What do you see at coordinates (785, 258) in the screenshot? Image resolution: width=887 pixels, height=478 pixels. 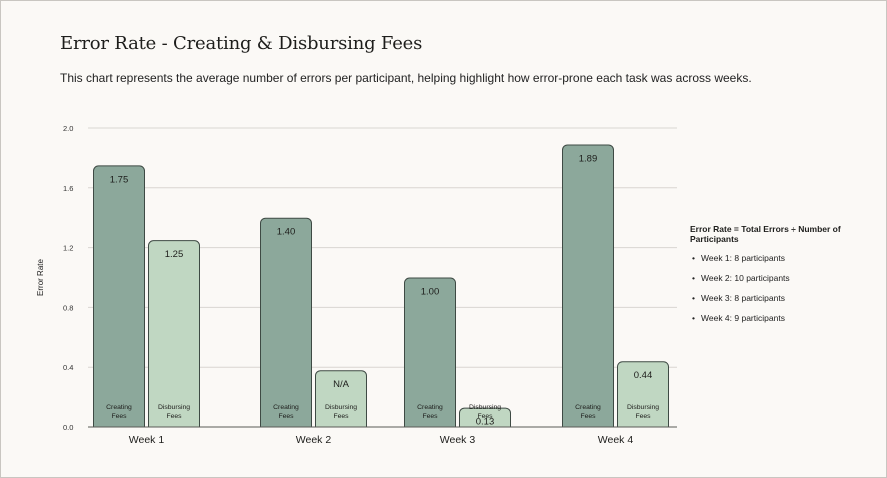 I see `participant-item-week-1: Week 1: 8 participants` at bounding box center [785, 258].